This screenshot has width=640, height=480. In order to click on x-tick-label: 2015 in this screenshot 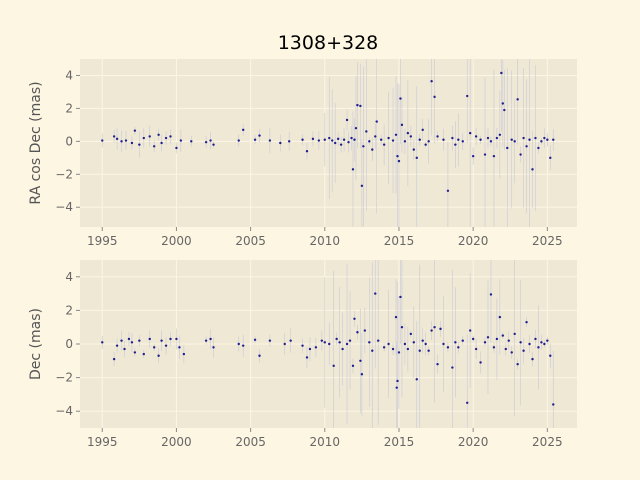, I will do `click(399, 241)`.